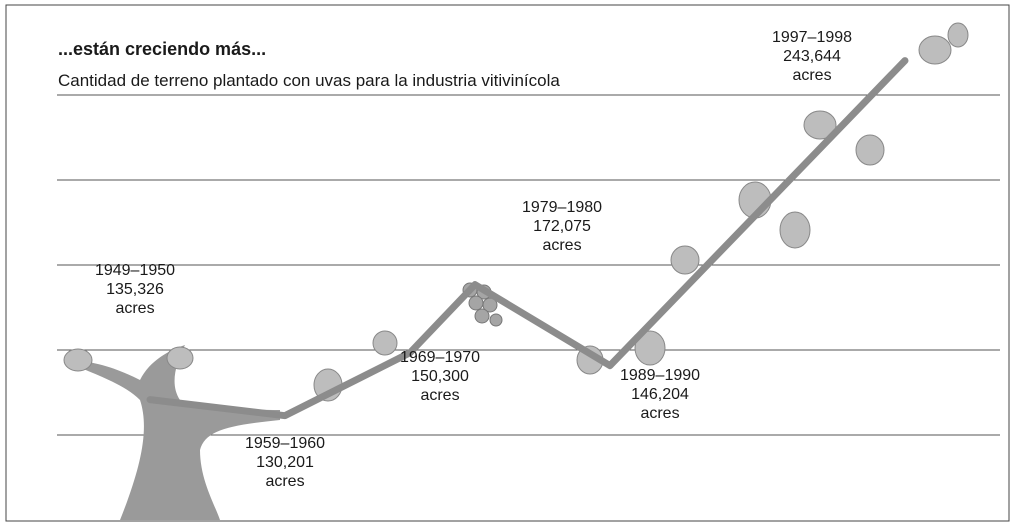  What do you see at coordinates (285, 462) in the screenshot?
I see `value-label: 130,201` at bounding box center [285, 462].